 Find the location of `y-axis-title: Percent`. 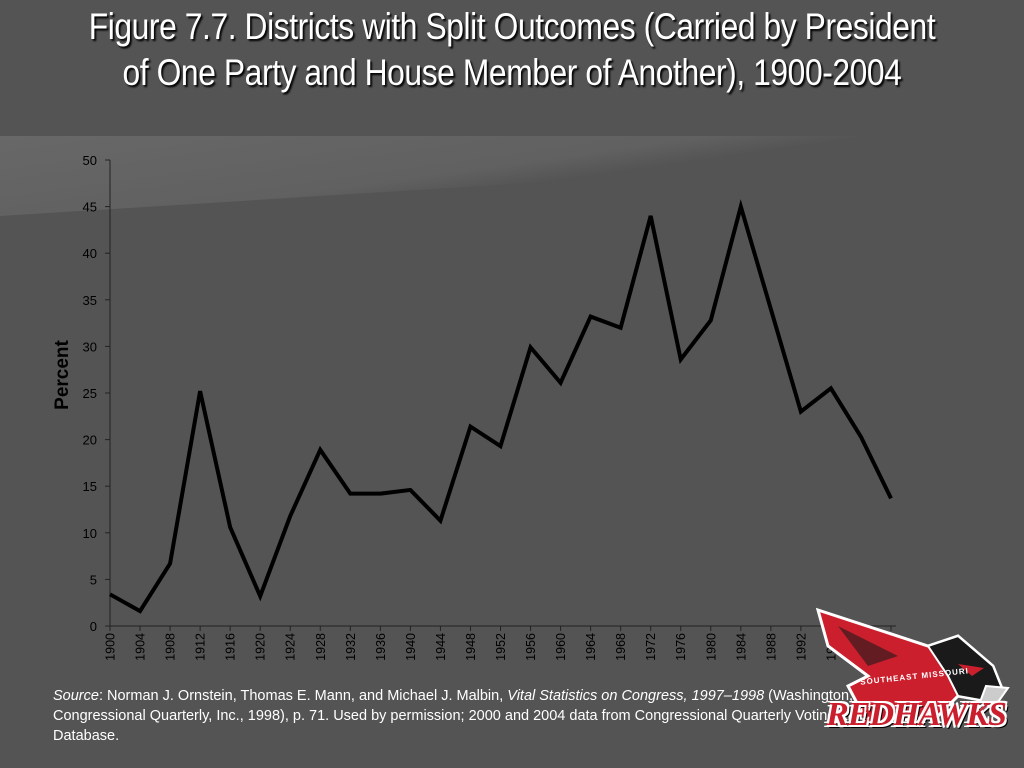

y-axis-title: Percent is located at coordinates (62, 374).